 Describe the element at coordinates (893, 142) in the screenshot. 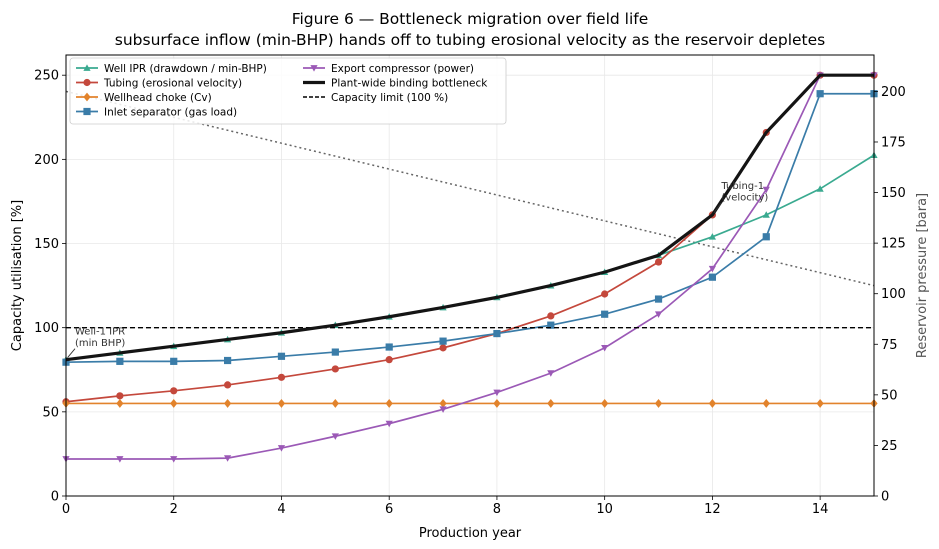

I see `y2-tick-label: 175` at that location.